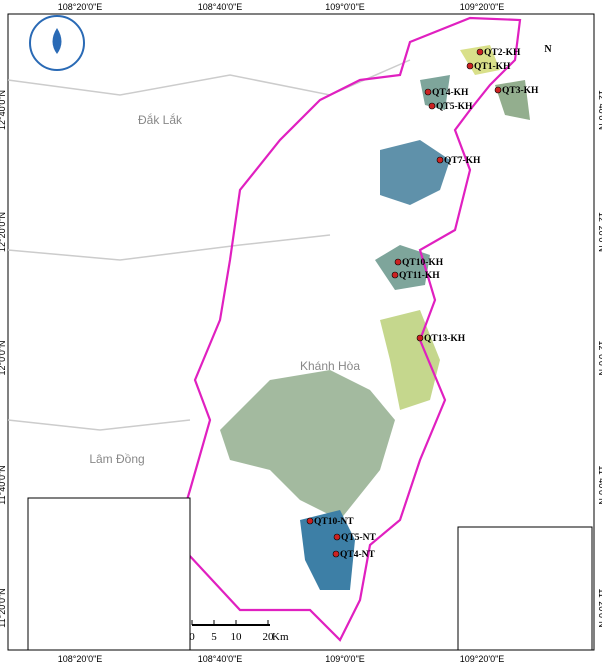 The width and height of the screenshot is (602, 669). Describe the element at coordinates (116, 459) in the screenshot. I see `place-name: Lâm Đồng` at that location.